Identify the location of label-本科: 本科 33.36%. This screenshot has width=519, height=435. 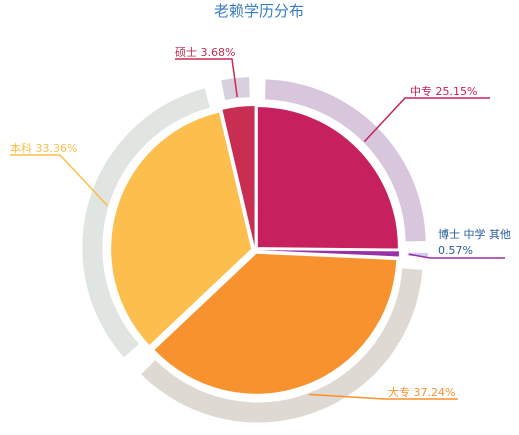
(43, 148).